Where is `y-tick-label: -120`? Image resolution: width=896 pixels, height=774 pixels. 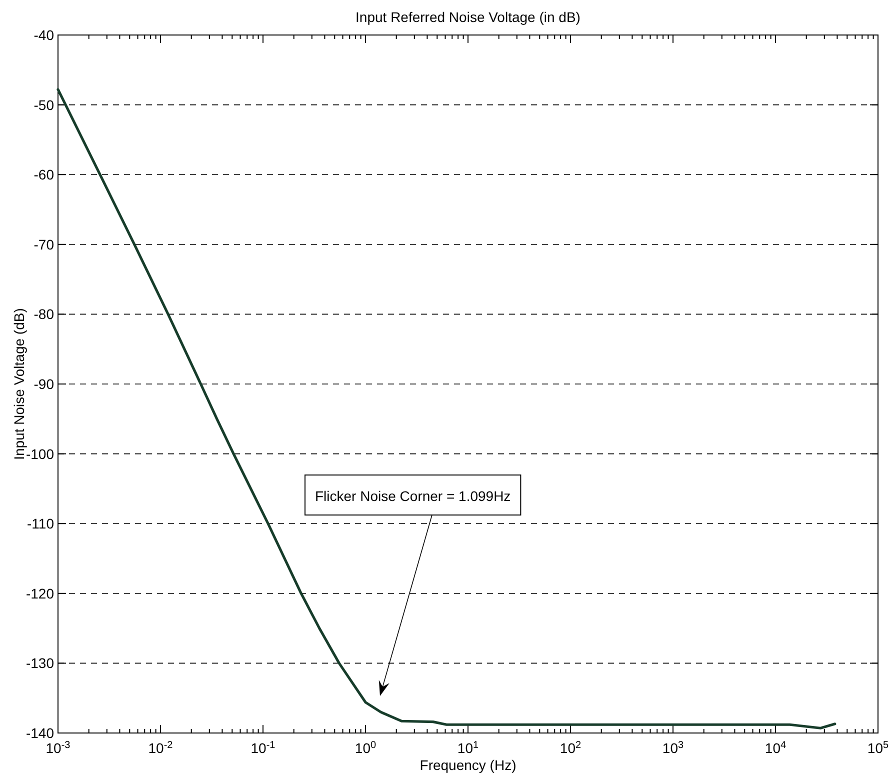
y-tick-label: -120 is located at coordinates (40, 593).